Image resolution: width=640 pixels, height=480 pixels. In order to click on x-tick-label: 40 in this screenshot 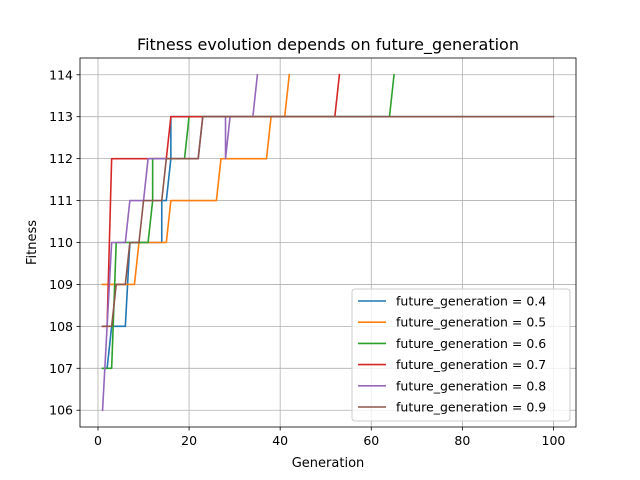, I will do `click(280, 440)`.